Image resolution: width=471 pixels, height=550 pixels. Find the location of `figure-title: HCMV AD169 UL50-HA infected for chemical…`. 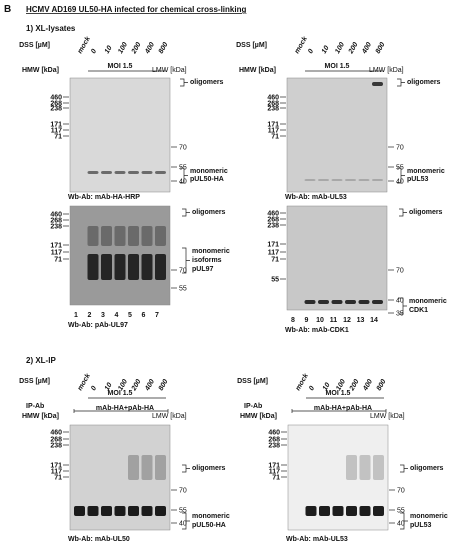

figure-title: HCMV AD169 UL50-HA infected for chemical… is located at coordinates (136, 9).